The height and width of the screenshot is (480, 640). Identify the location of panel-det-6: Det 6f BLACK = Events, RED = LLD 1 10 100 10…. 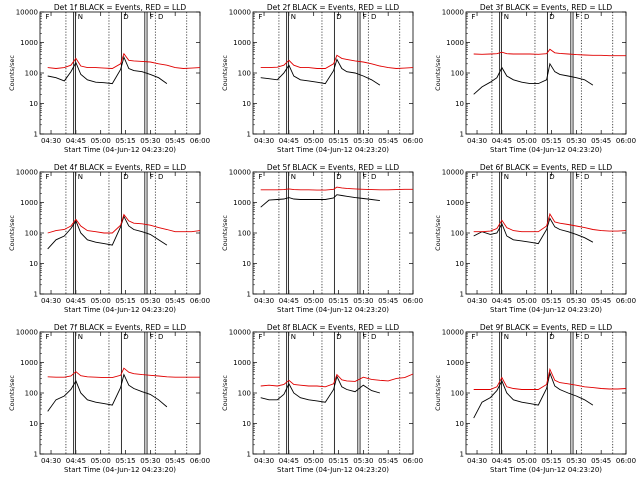
(535, 238).